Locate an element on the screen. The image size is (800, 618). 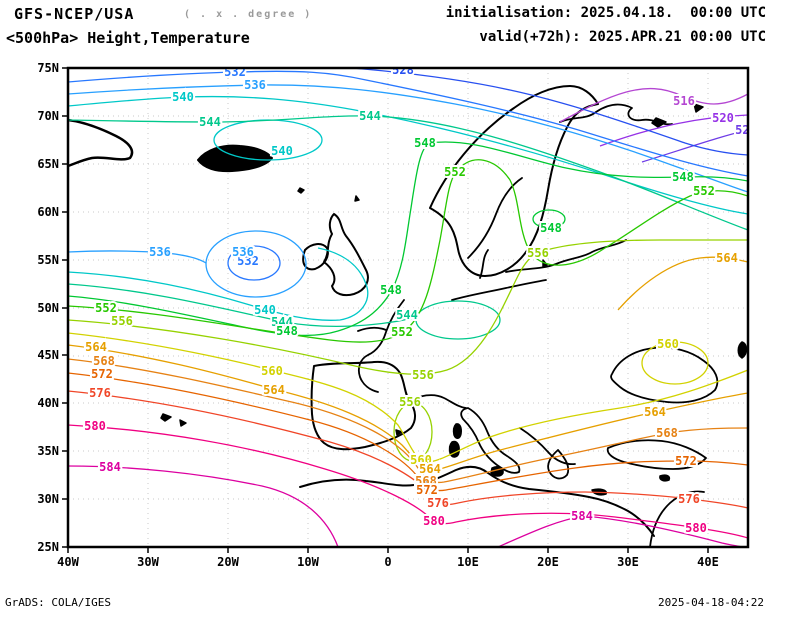
generation-timestamp: 2025-04-18-04:22 is located at coordinates (711, 602).